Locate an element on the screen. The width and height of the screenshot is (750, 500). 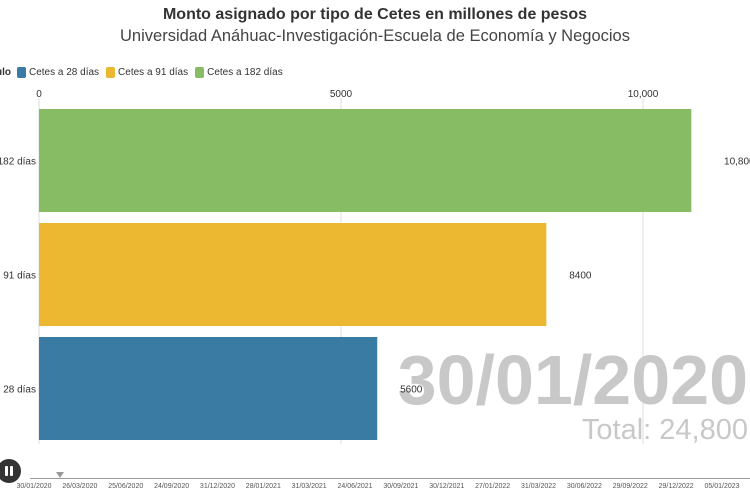
timeline-handle is located at coordinates (60, 475).